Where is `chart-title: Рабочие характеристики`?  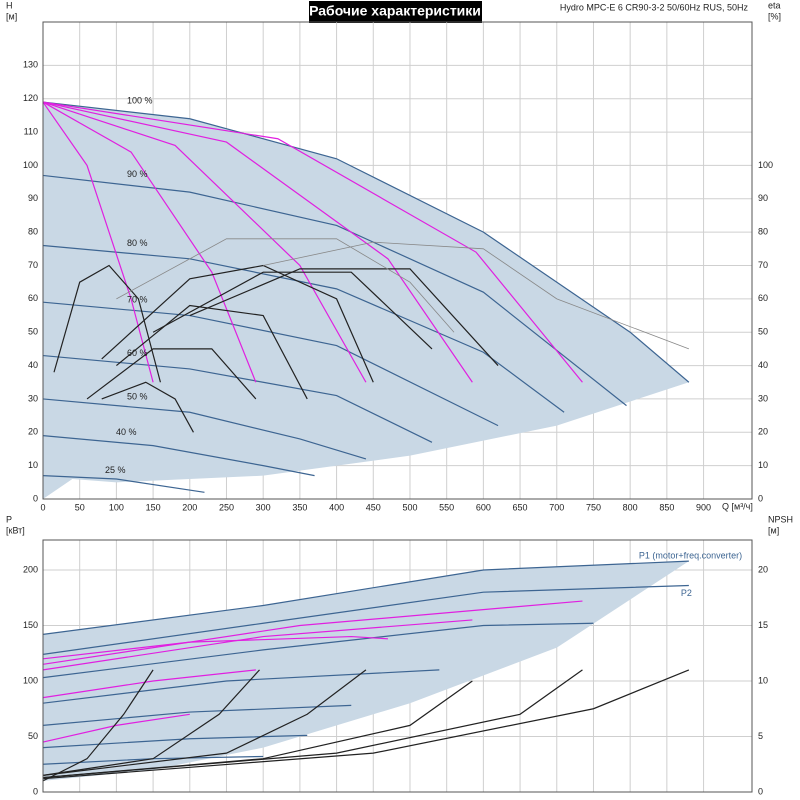
chart-title: Рабочие характеристики is located at coordinates (395, 11).